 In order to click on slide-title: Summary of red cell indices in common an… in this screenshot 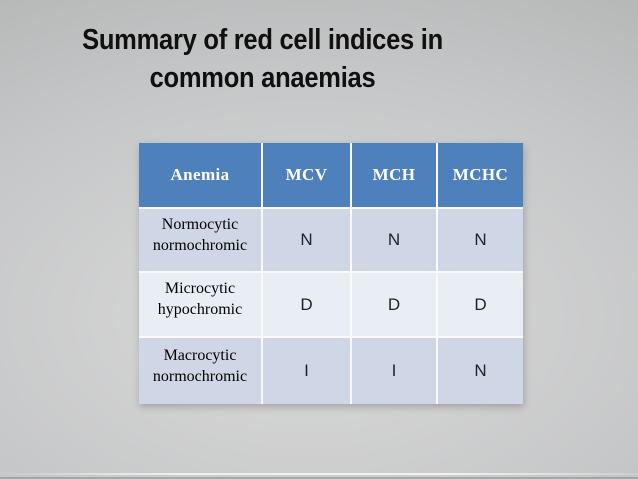, I will do `click(263, 59)`.